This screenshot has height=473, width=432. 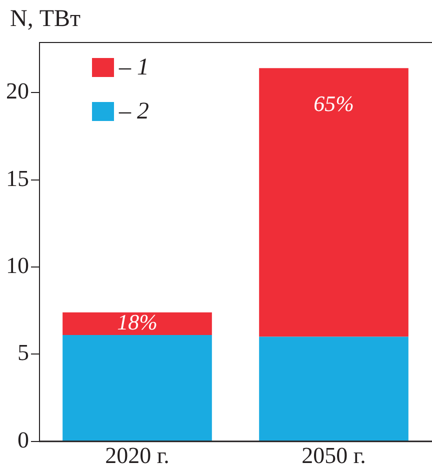 What do you see at coordinates (17, 178) in the screenshot?
I see `y-tick-label: 15` at bounding box center [17, 178].